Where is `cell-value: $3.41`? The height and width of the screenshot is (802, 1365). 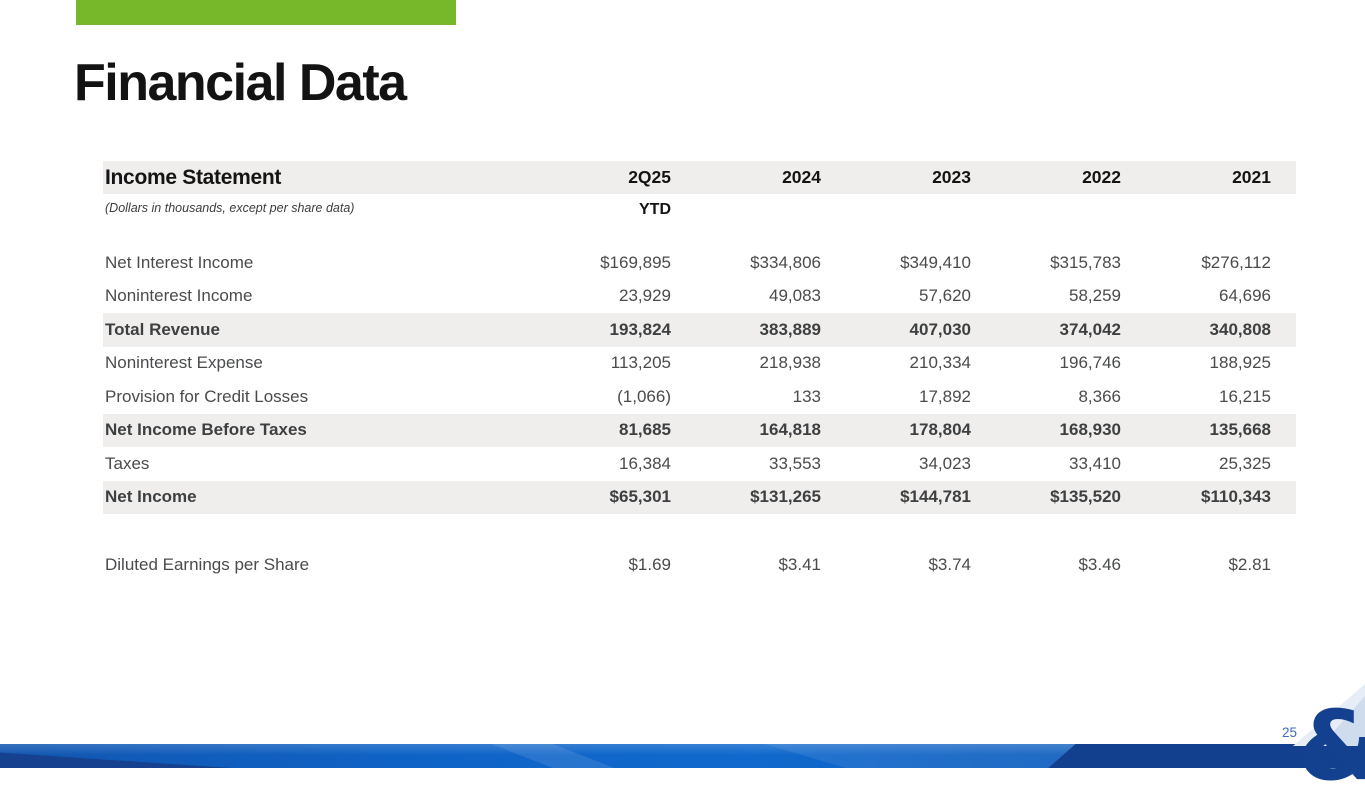 cell-value: $3.41 is located at coordinates (799, 564).